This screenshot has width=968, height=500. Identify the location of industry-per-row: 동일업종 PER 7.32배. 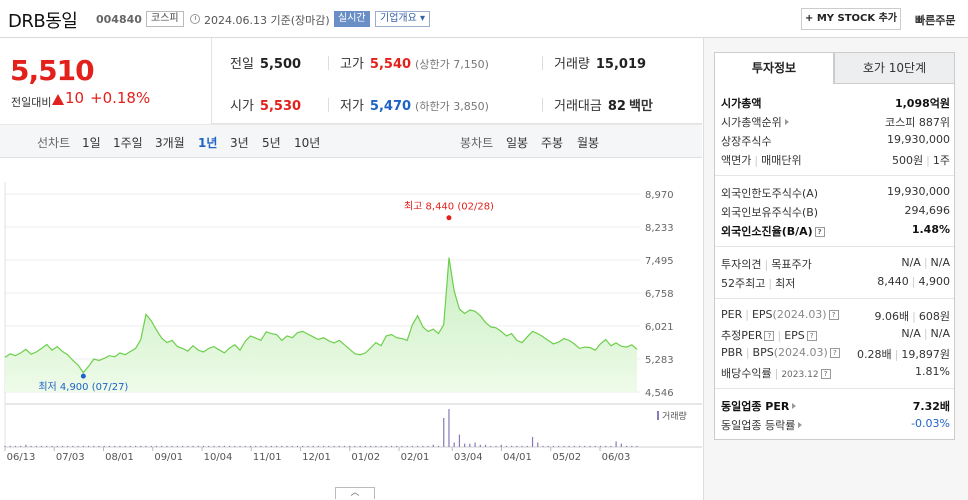
(835, 406).